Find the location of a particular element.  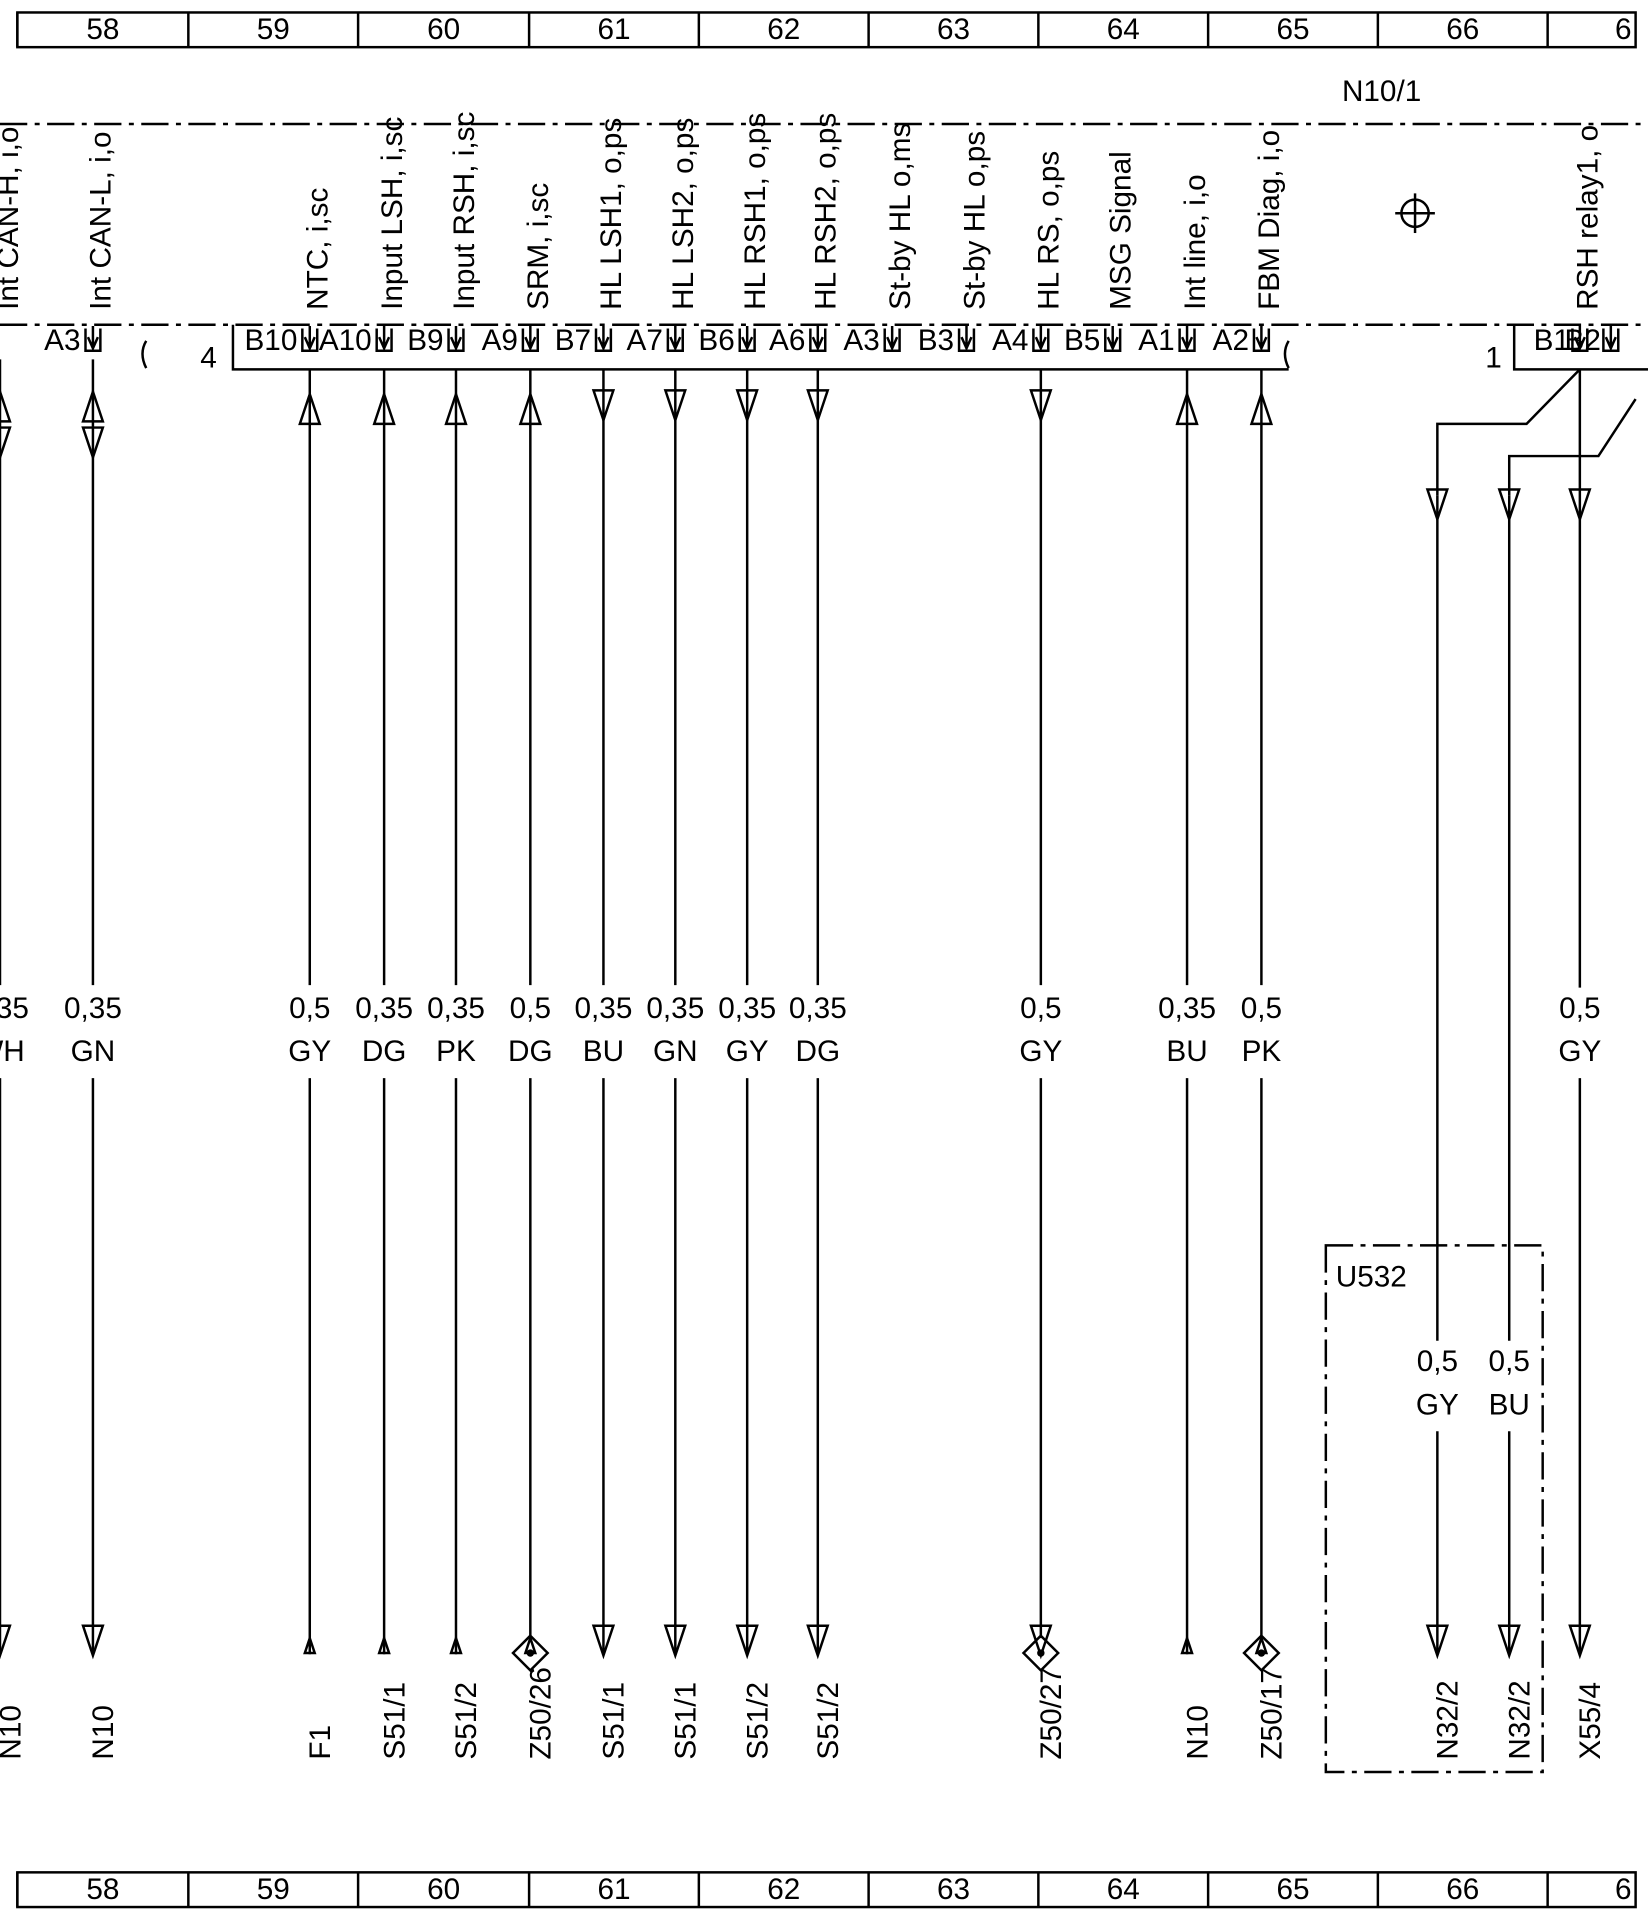

pin-label: A1 is located at coordinates (1156, 340).